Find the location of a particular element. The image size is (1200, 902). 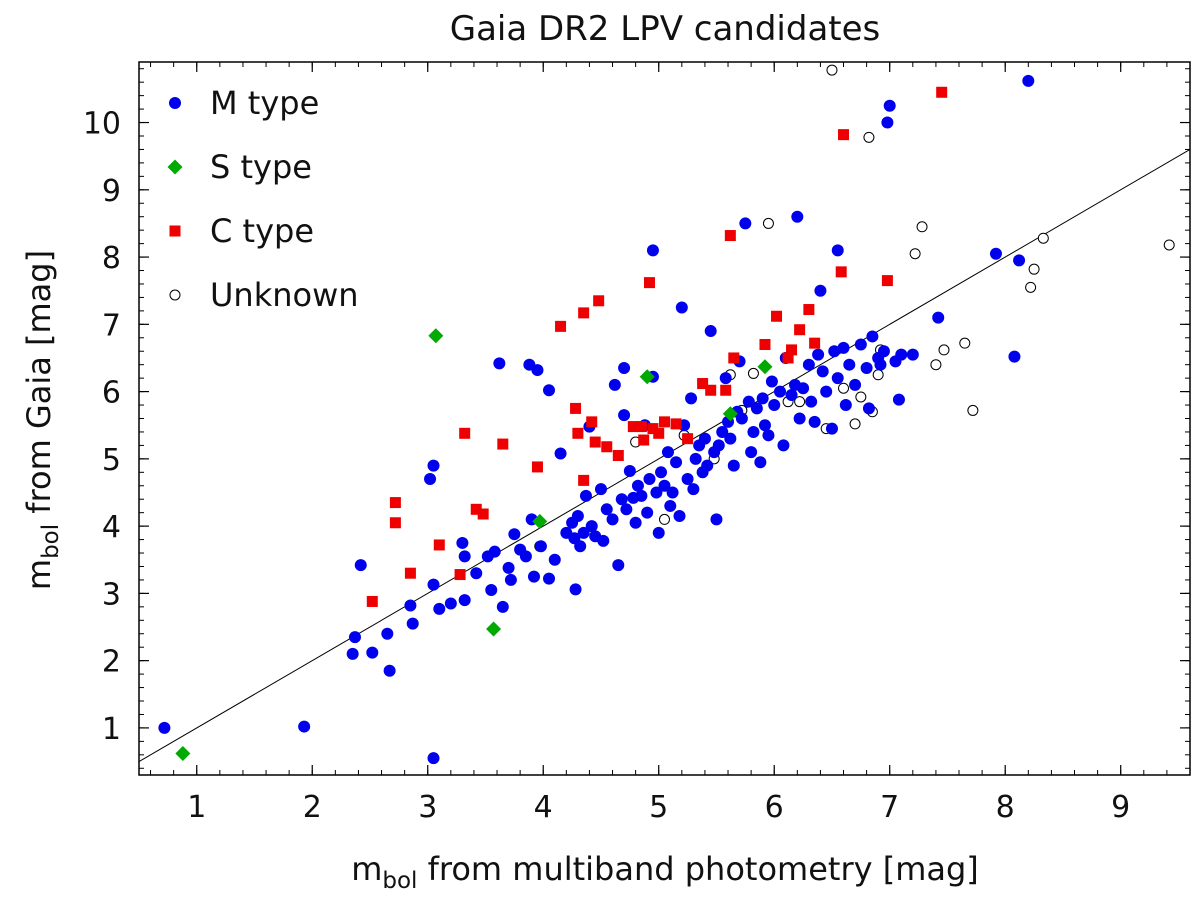

y-axis-label-rest: from Gaia [mag] is located at coordinates (39, 387).